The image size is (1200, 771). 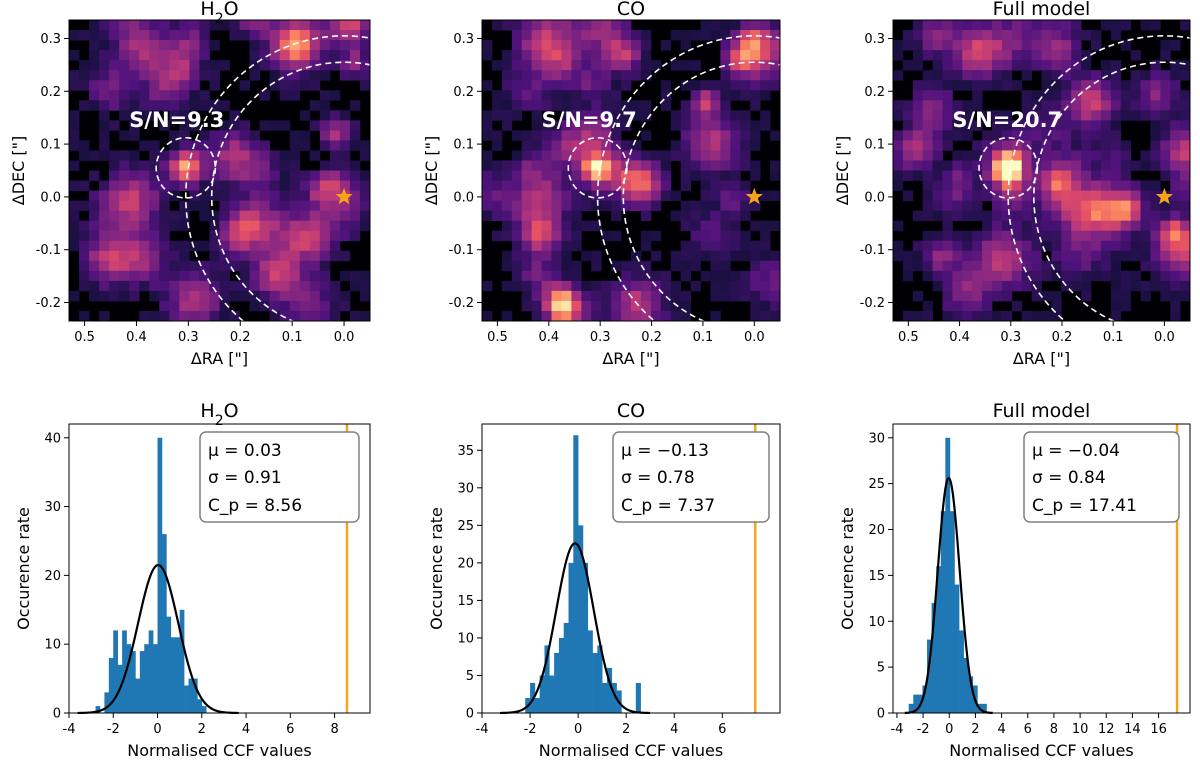 What do you see at coordinates (1080, 729) in the screenshot?
I see `x-tick-label: 10` at bounding box center [1080, 729].